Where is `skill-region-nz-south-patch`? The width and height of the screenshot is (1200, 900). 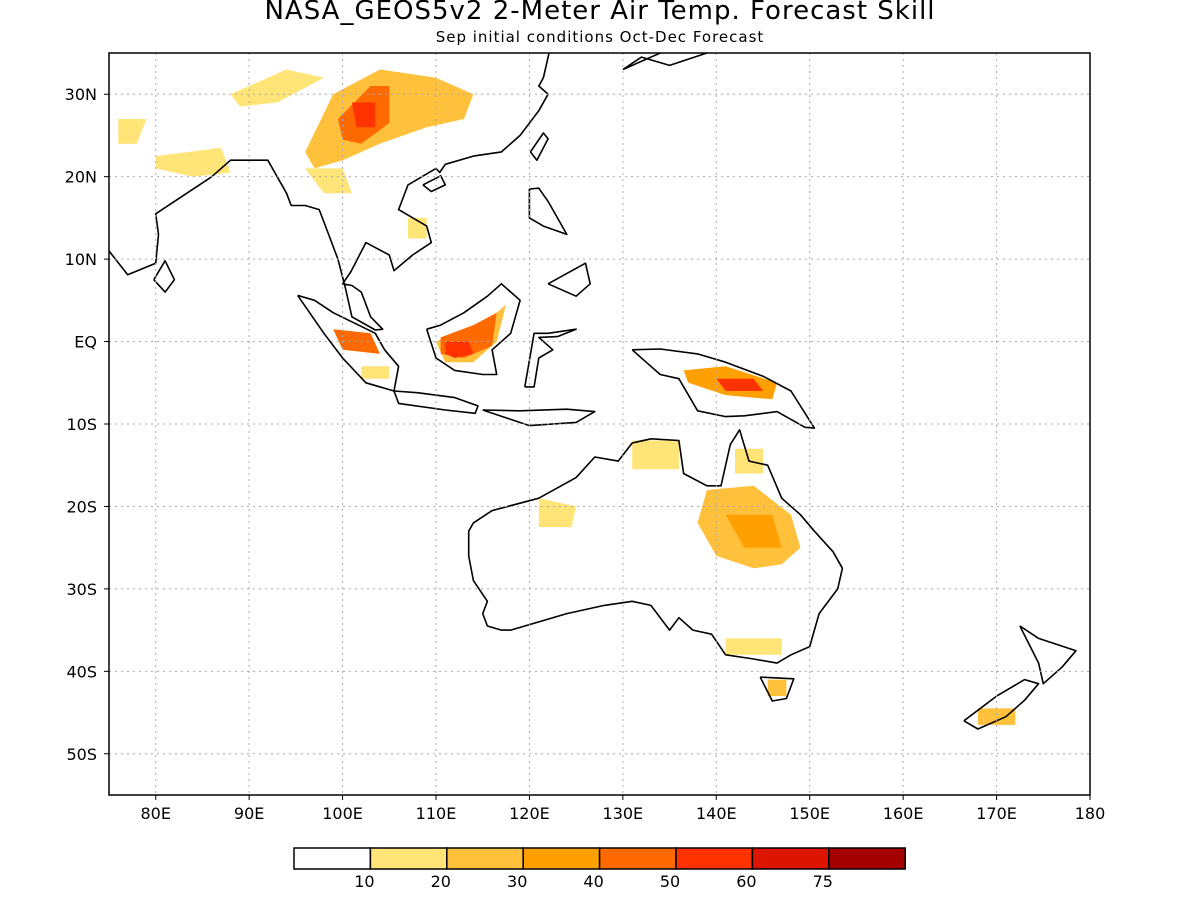
skill-region-nz-south-patch is located at coordinates (996, 716).